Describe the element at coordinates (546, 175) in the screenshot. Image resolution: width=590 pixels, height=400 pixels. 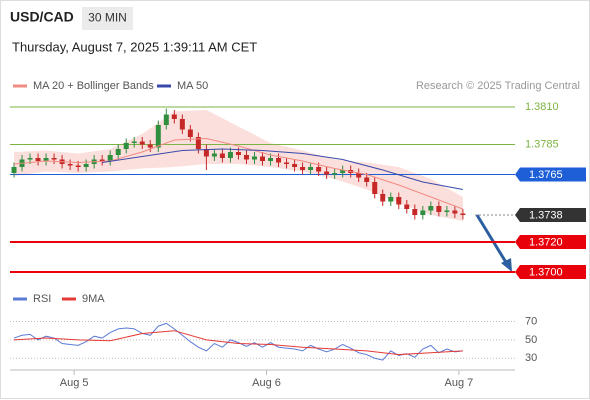
I see `level-label: 1.3765` at that location.